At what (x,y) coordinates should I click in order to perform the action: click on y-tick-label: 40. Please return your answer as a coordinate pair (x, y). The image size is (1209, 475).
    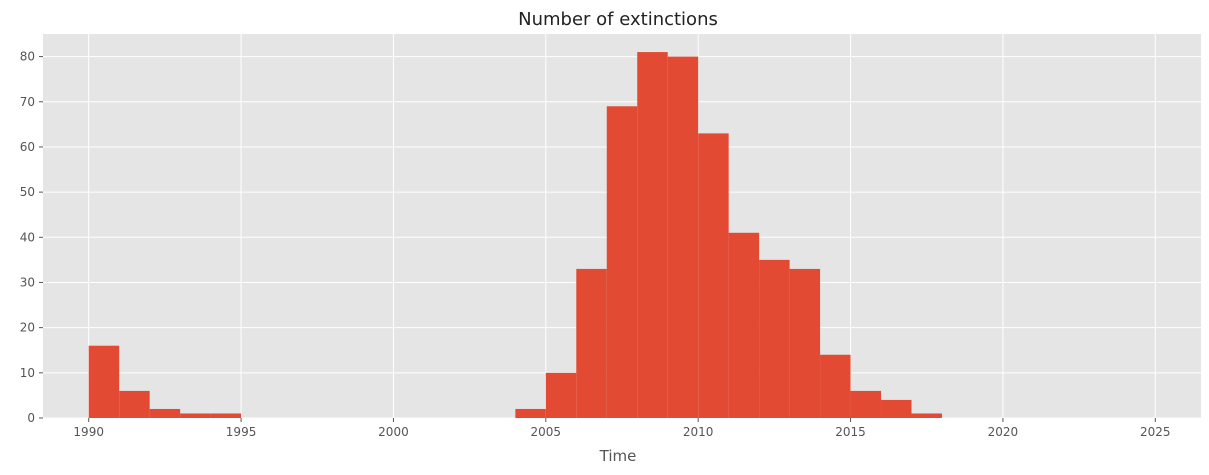
    Looking at the image, I should click on (27, 237).